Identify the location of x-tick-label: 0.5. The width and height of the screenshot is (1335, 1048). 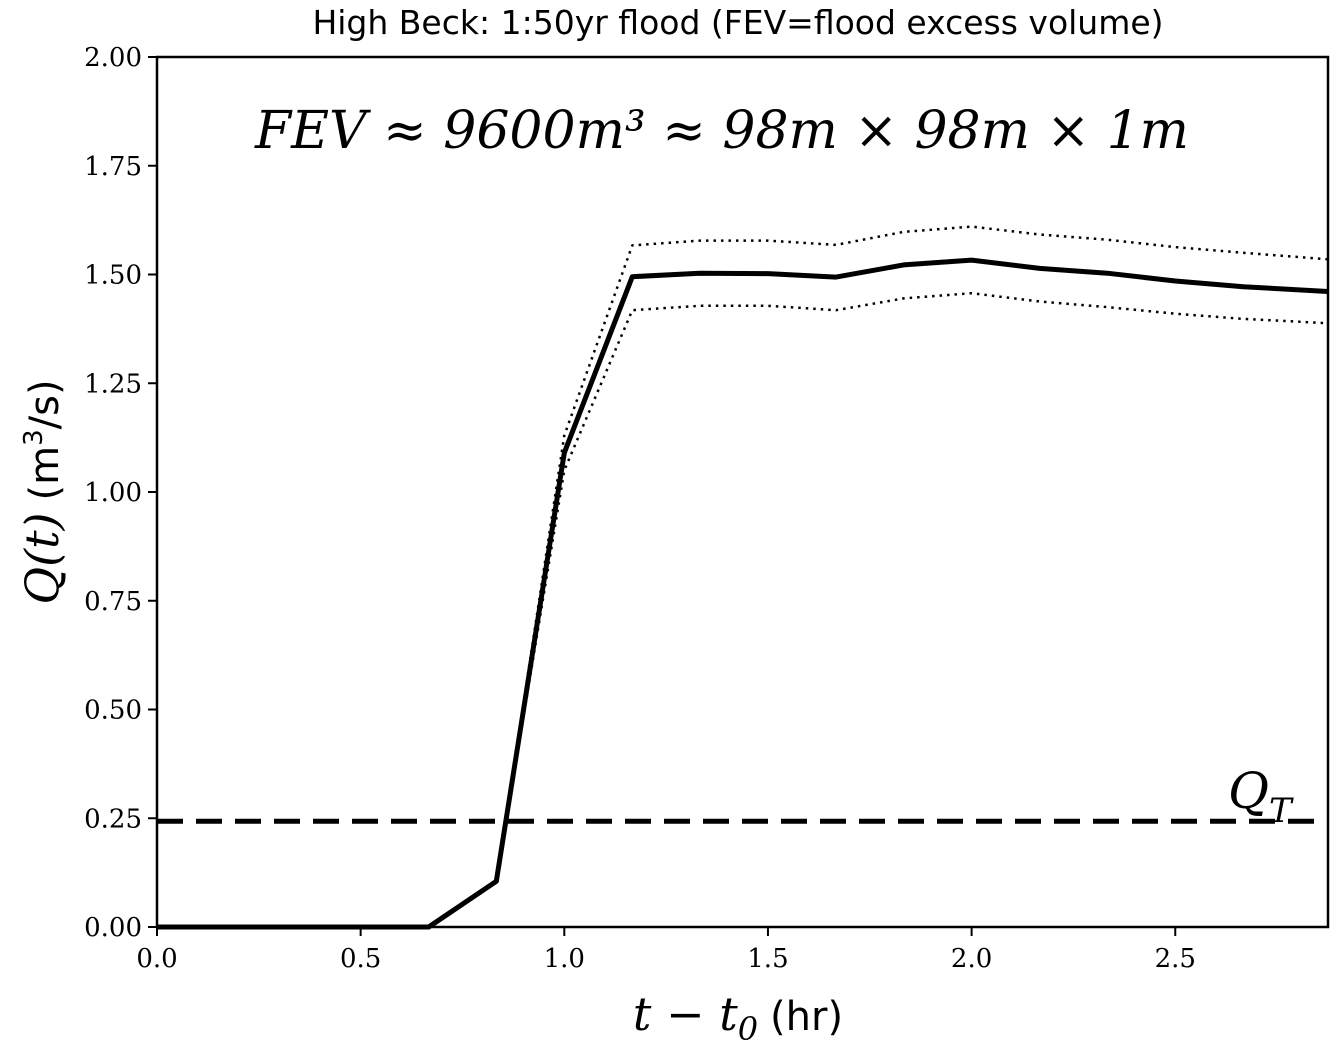
(360, 959).